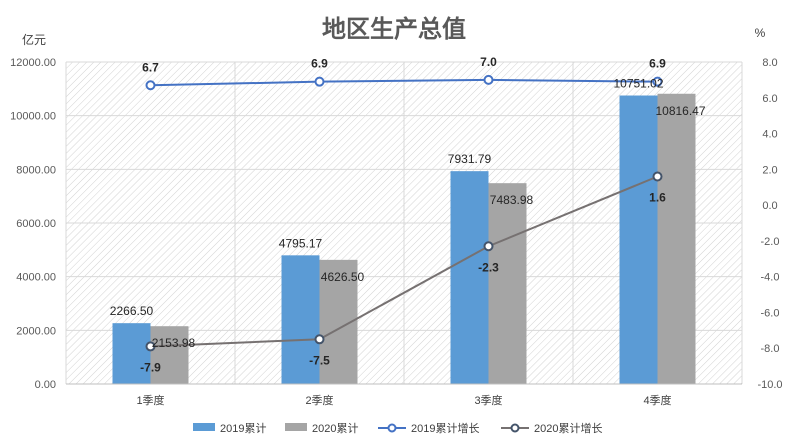  What do you see at coordinates (335, 428) in the screenshot?
I see `legend-label: 2020累计` at bounding box center [335, 428].